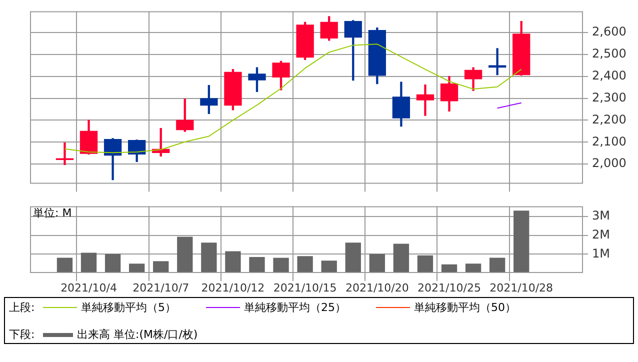 This screenshot has width=638, height=362. Describe the element at coordinates (601, 215) in the screenshot. I see `y-tick-label: 3M` at that location.